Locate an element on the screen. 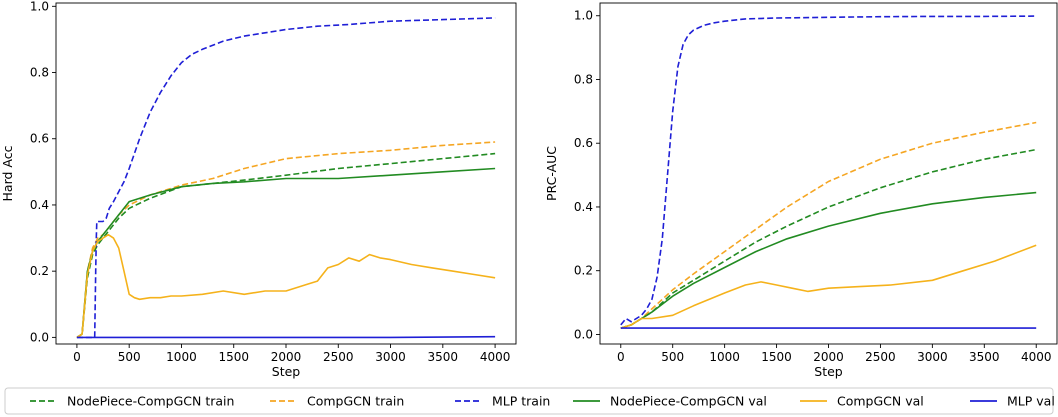 The height and width of the screenshot is (417, 1058). y-axis-label: PRC-AUC is located at coordinates (551, 173).